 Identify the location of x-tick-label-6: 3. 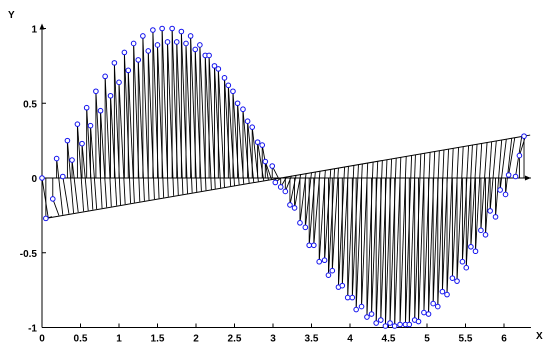
(273, 339).